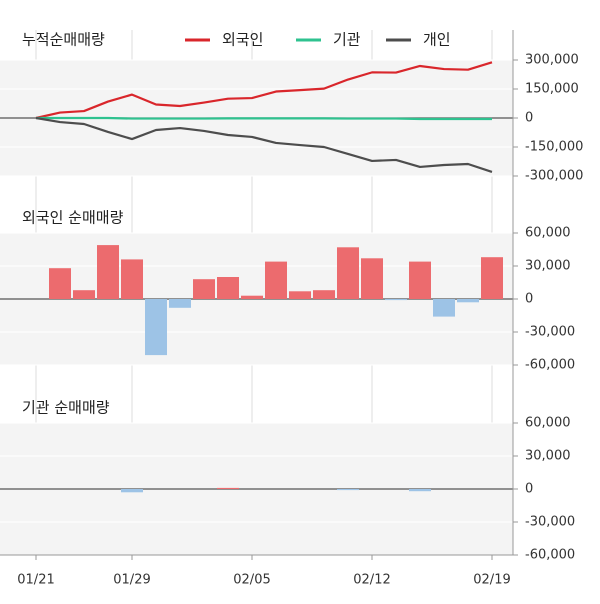 Image resolution: width=600 pixels, height=604 pixels. I want to click on y-tick-label: 300,000, so click(552, 60).